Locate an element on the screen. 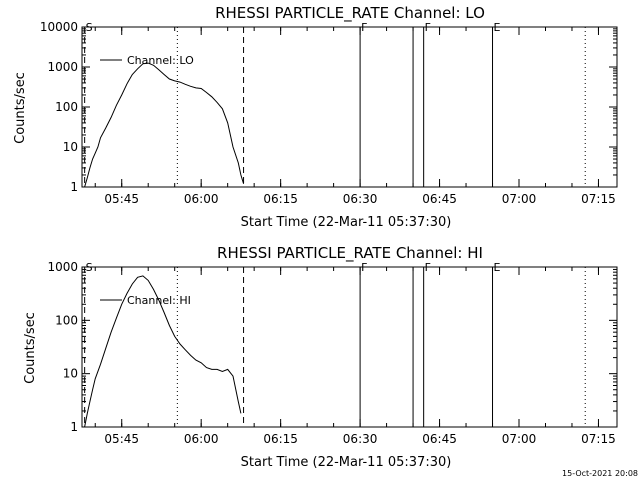  y-tick-label: 10000 is located at coordinates (59, 27).